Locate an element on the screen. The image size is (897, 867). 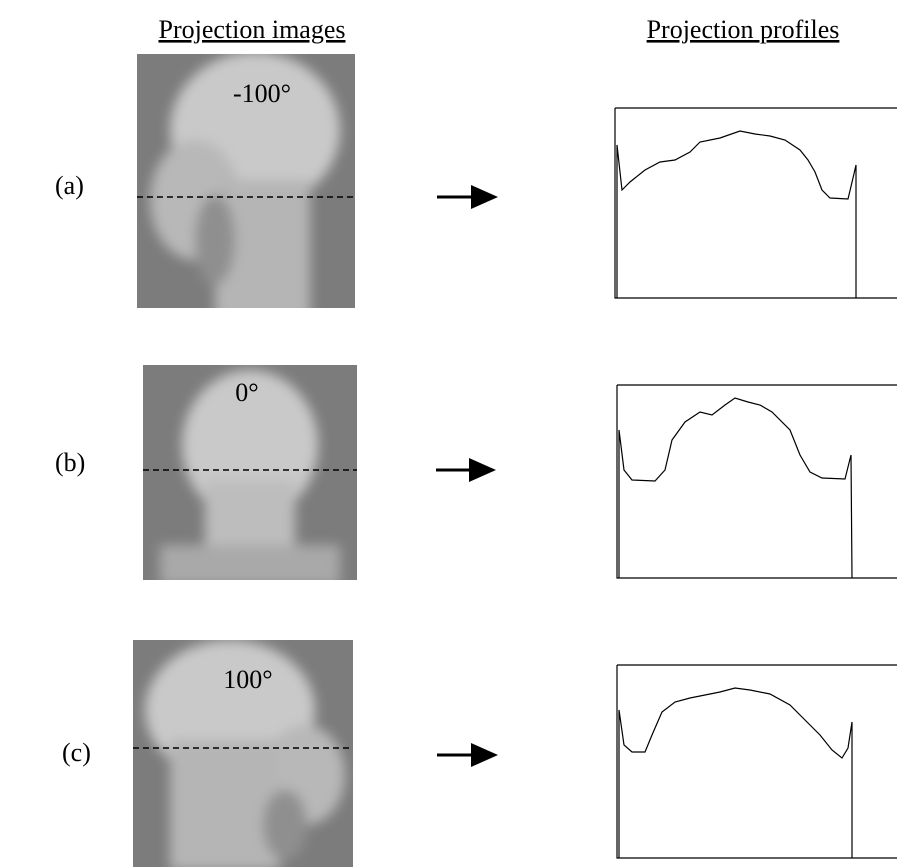
panel-label: (c) is located at coordinates (76, 752).